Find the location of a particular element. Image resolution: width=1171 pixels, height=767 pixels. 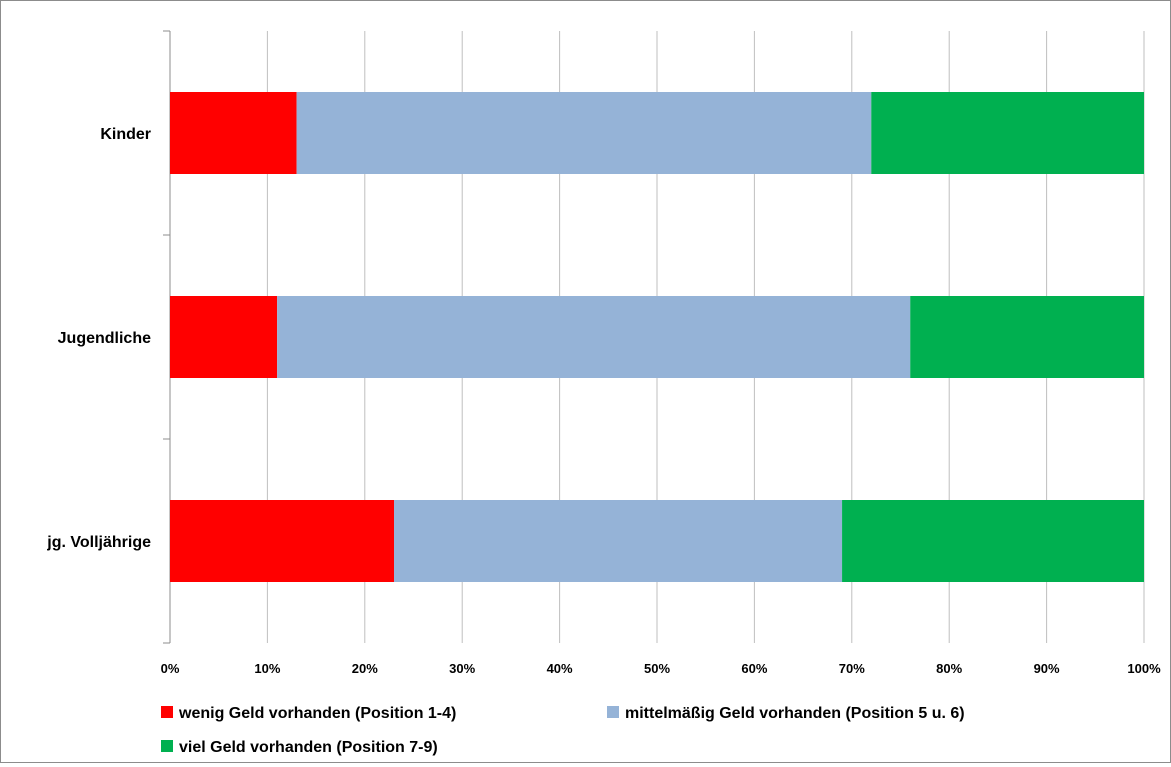

category-labels: Kinder Jugendliche jg. Volljährige is located at coordinates (98, 338).